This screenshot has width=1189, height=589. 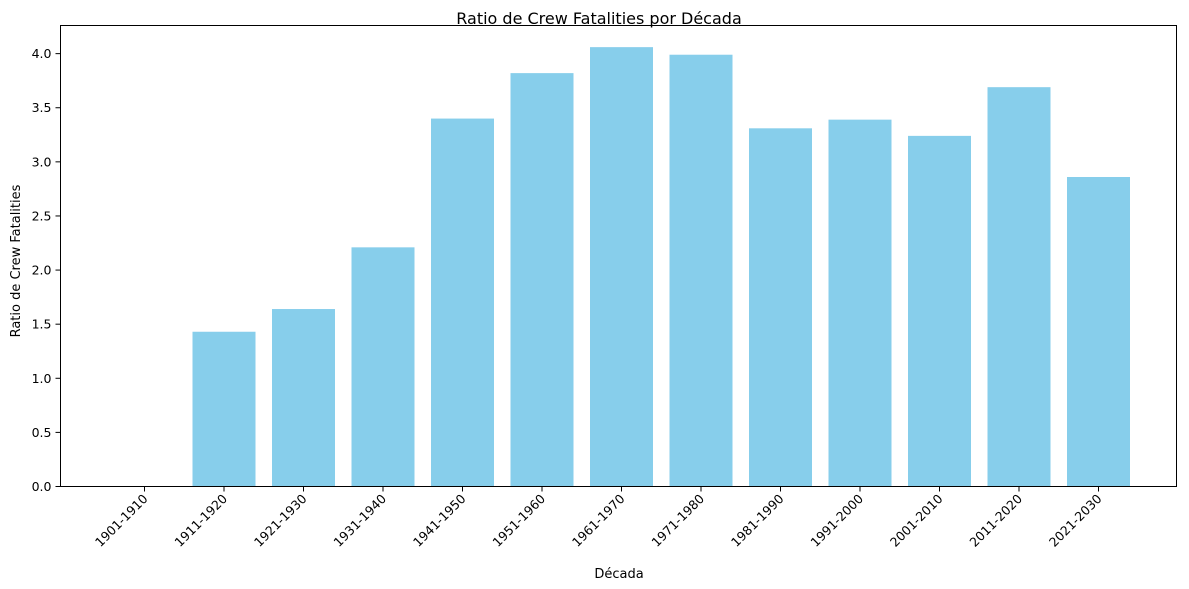 I want to click on x-tick-label: 1941-1950, so click(x=439, y=520).